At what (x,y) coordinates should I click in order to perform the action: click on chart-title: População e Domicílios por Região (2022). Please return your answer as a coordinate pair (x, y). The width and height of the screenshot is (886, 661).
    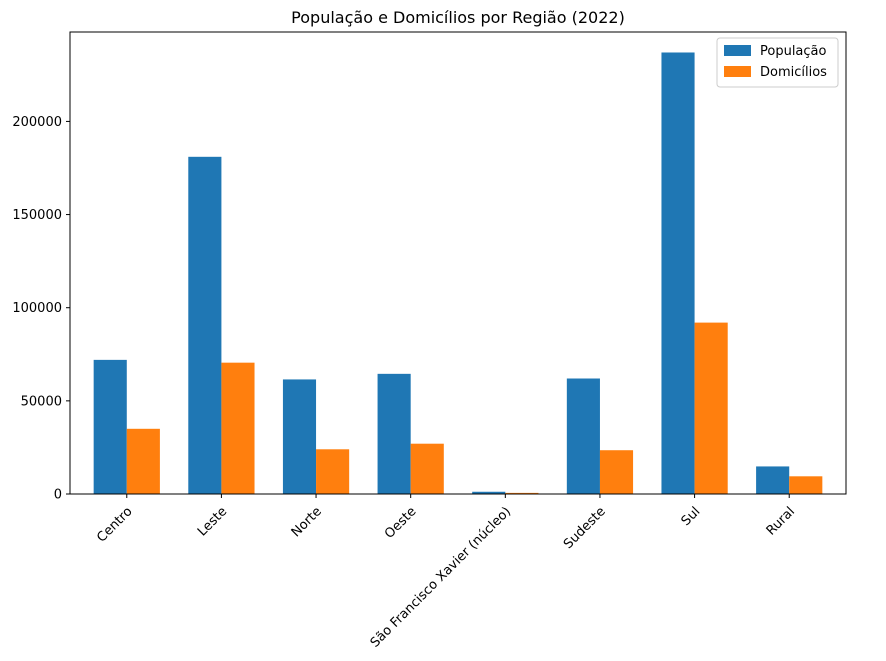
    Looking at the image, I should click on (458, 17).